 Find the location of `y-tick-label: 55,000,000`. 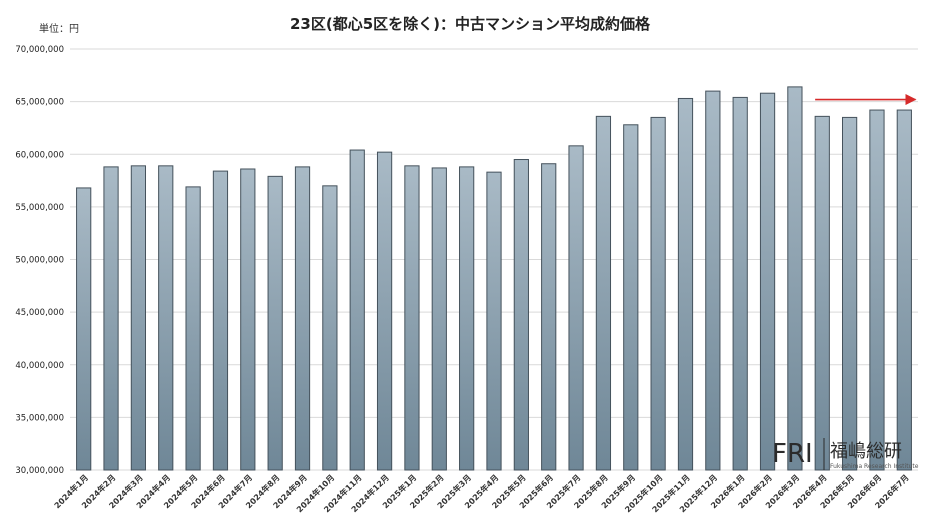

y-tick-label: 55,000,000 is located at coordinates (39, 208).